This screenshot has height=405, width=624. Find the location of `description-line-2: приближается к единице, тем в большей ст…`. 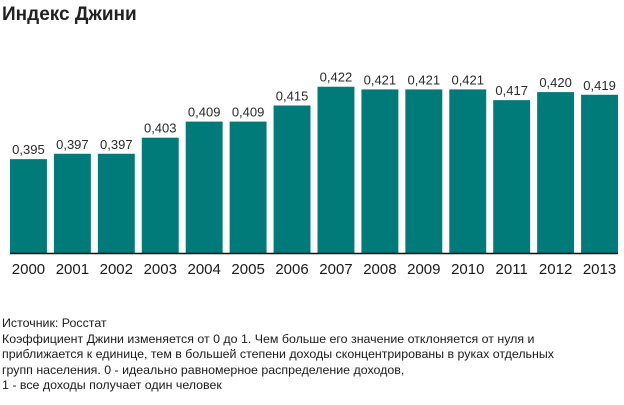

description-line-2: приближается к единице, тем в большей ст… is located at coordinates (278, 354).